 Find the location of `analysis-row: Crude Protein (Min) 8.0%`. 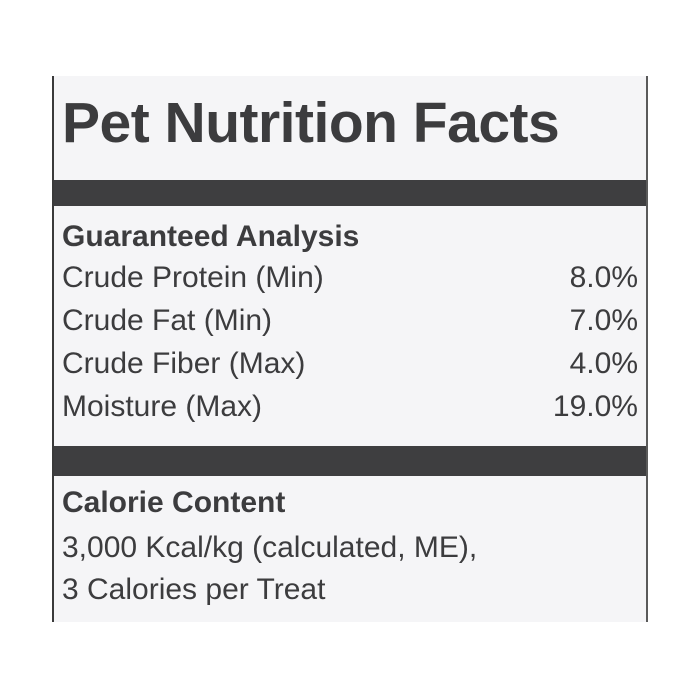

analysis-row: Crude Protein (Min) 8.0% is located at coordinates (350, 278).